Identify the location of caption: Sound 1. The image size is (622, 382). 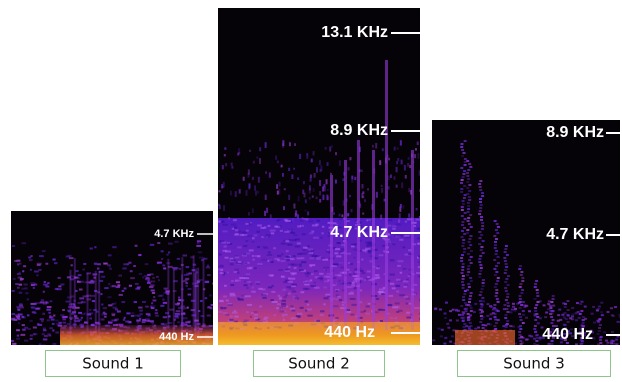
(113, 364).